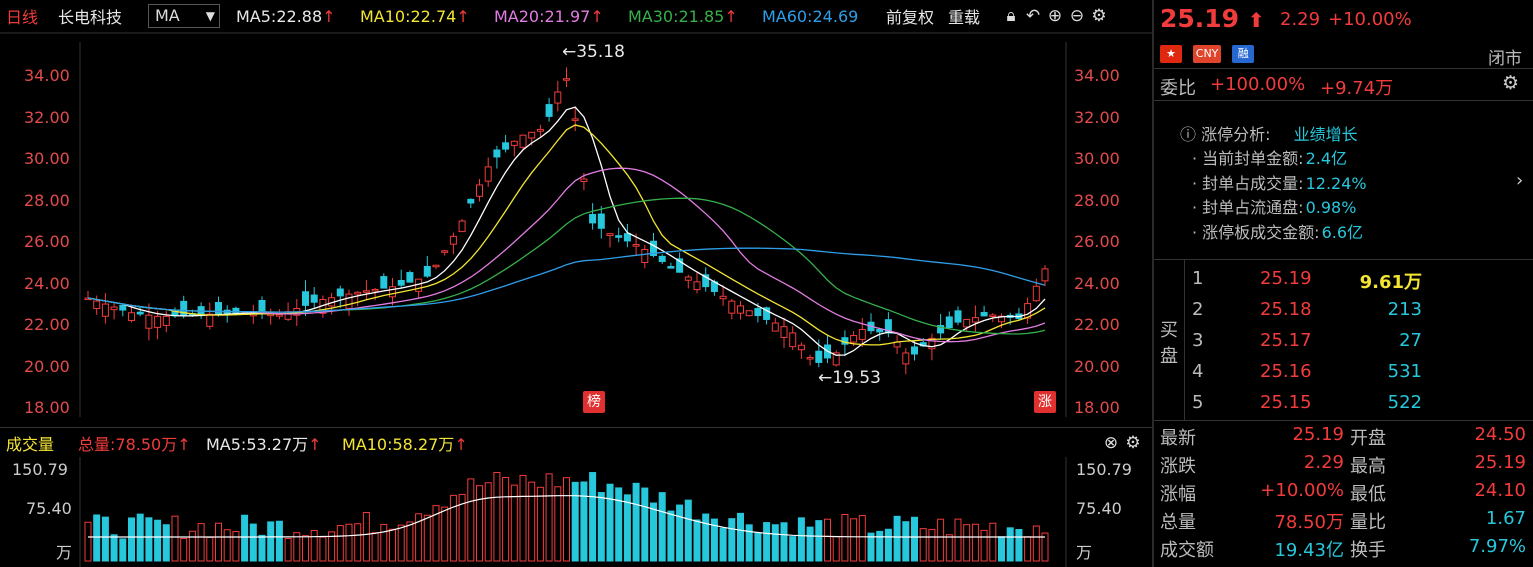 The width and height of the screenshot is (1533, 567). I want to click on price-tick-left: 32.00, so click(47, 117).